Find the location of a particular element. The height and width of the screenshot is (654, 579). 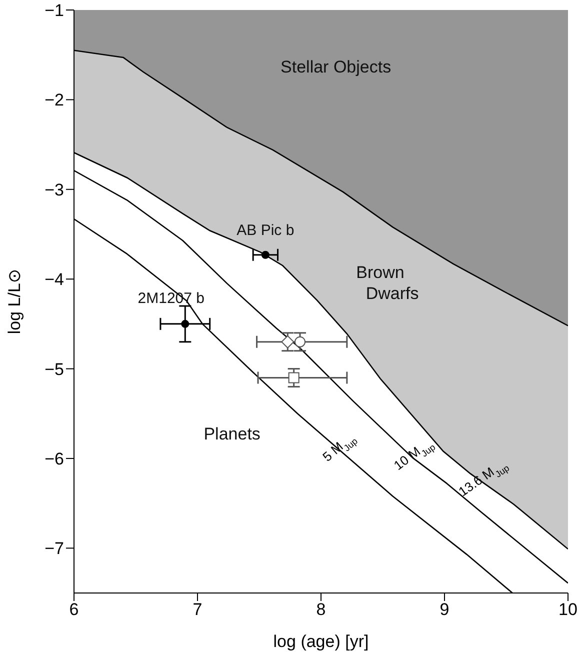

y-tick-label: −4 is located at coordinates (54, 280).